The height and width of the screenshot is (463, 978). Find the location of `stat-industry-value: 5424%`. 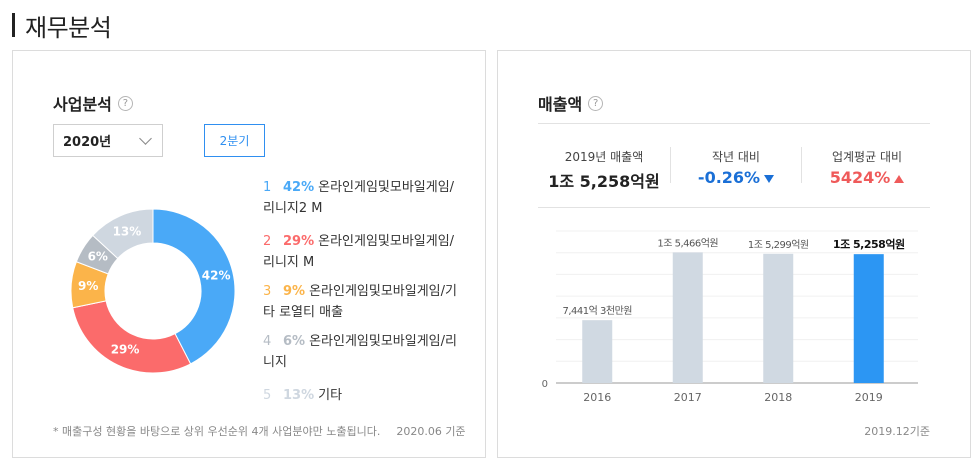

stat-industry-value: 5424% is located at coordinates (860, 177).